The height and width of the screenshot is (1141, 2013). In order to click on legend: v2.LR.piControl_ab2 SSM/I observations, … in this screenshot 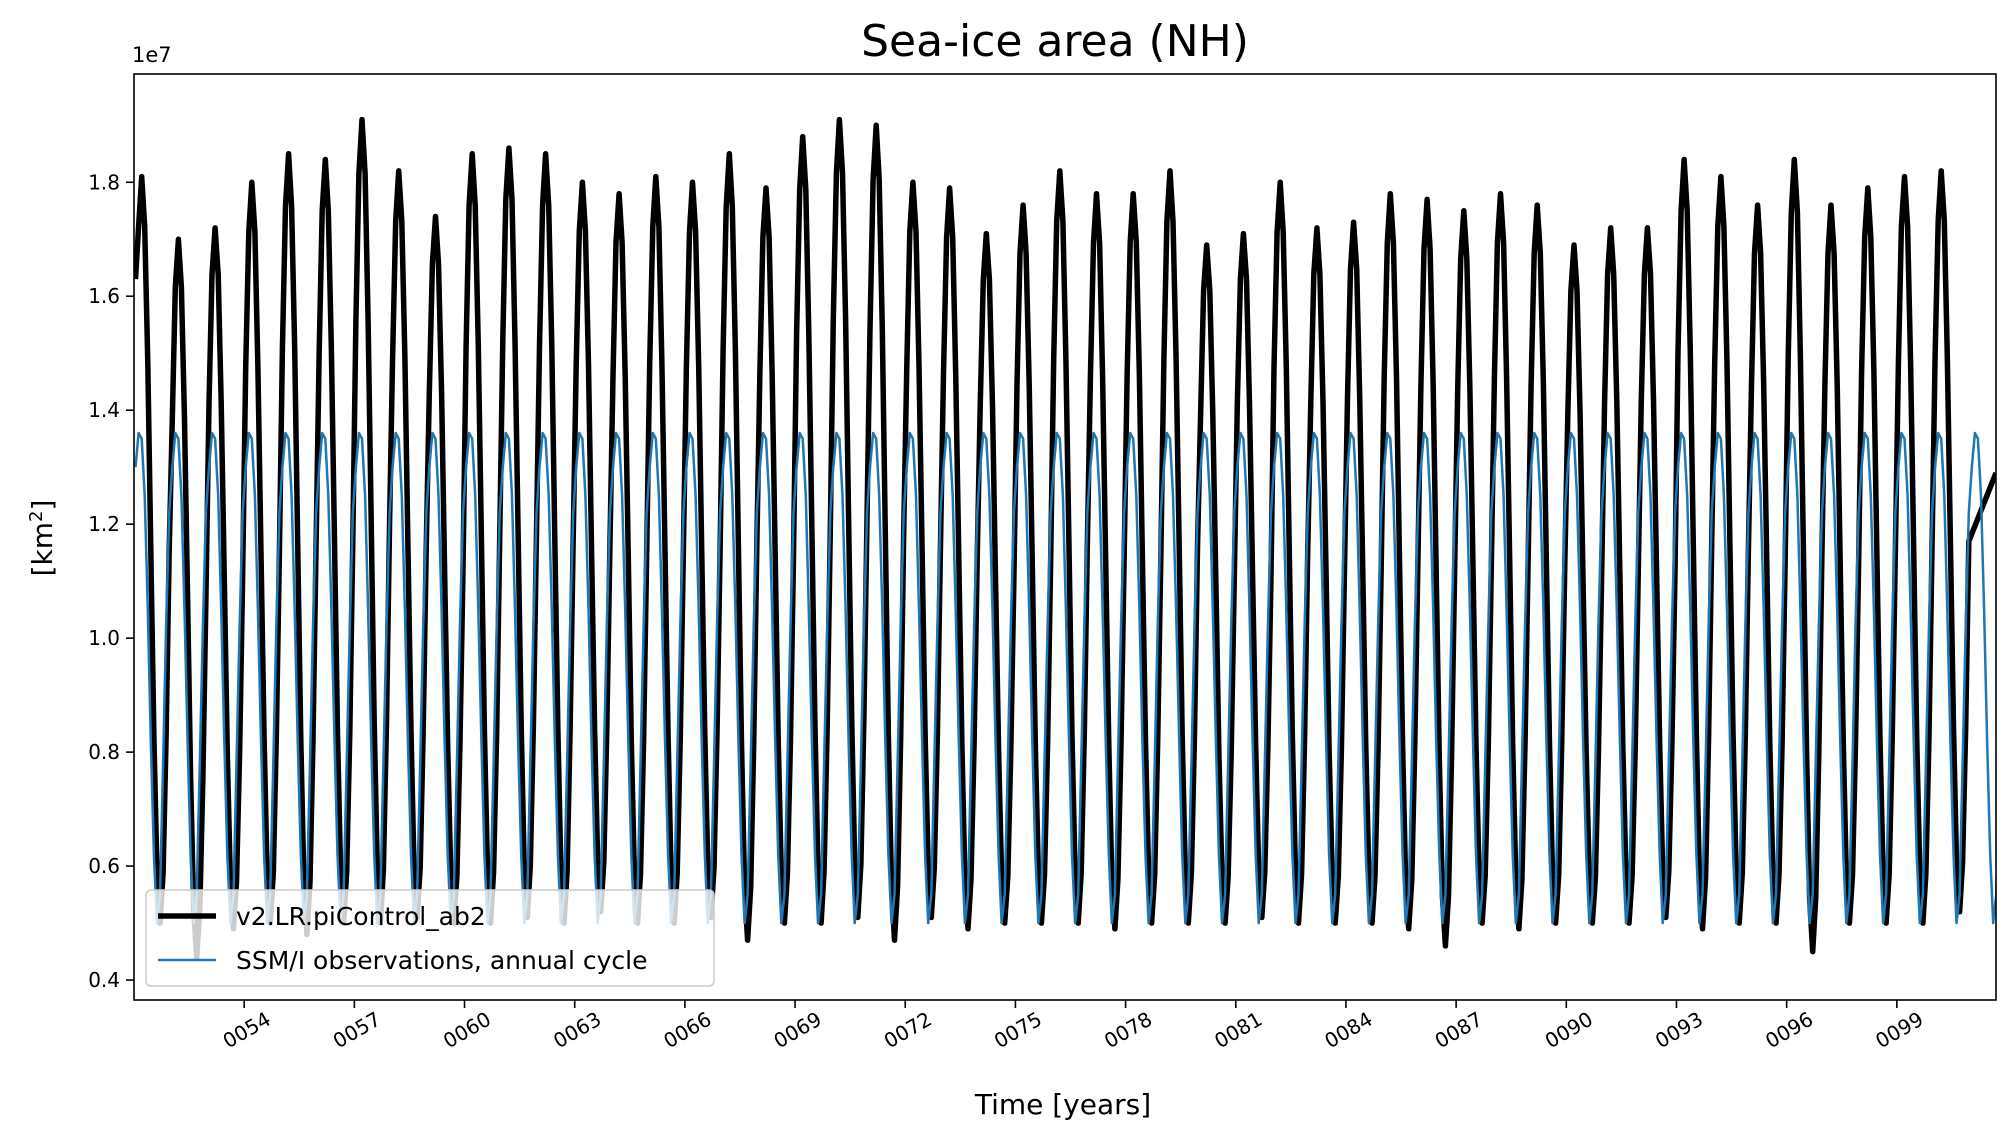, I will do `click(430, 938)`.